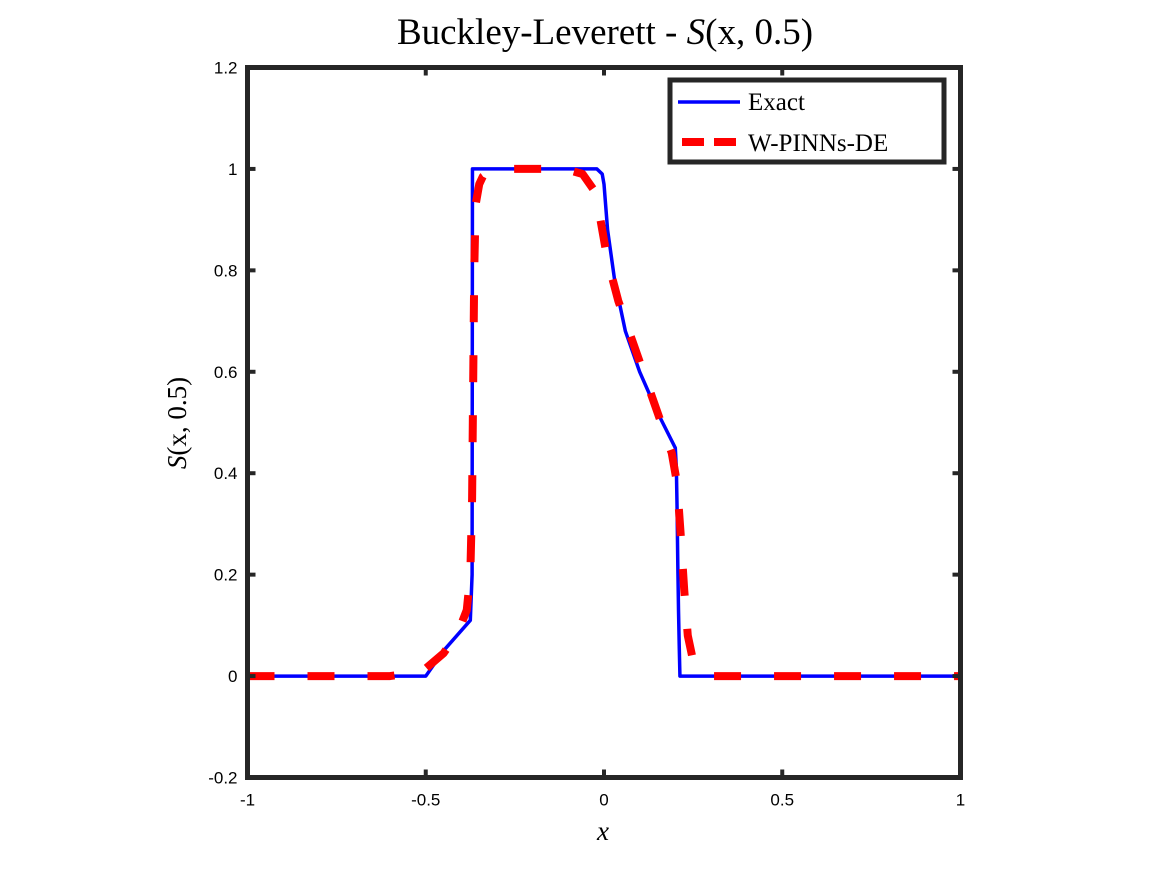 The image size is (1167, 875). What do you see at coordinates (222, 778) in the screenshot?
I see `y-tick-label: -0.2` at bounding box center [222, 778].